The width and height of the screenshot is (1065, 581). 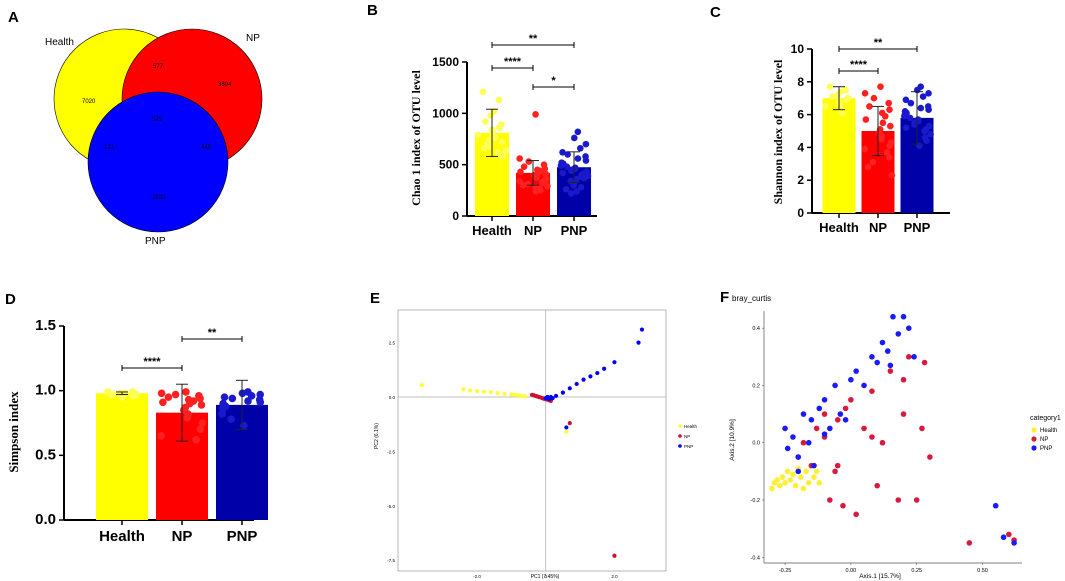 I want to click on chart-b-ytick-label: 1500, so click(x=445, y=62).